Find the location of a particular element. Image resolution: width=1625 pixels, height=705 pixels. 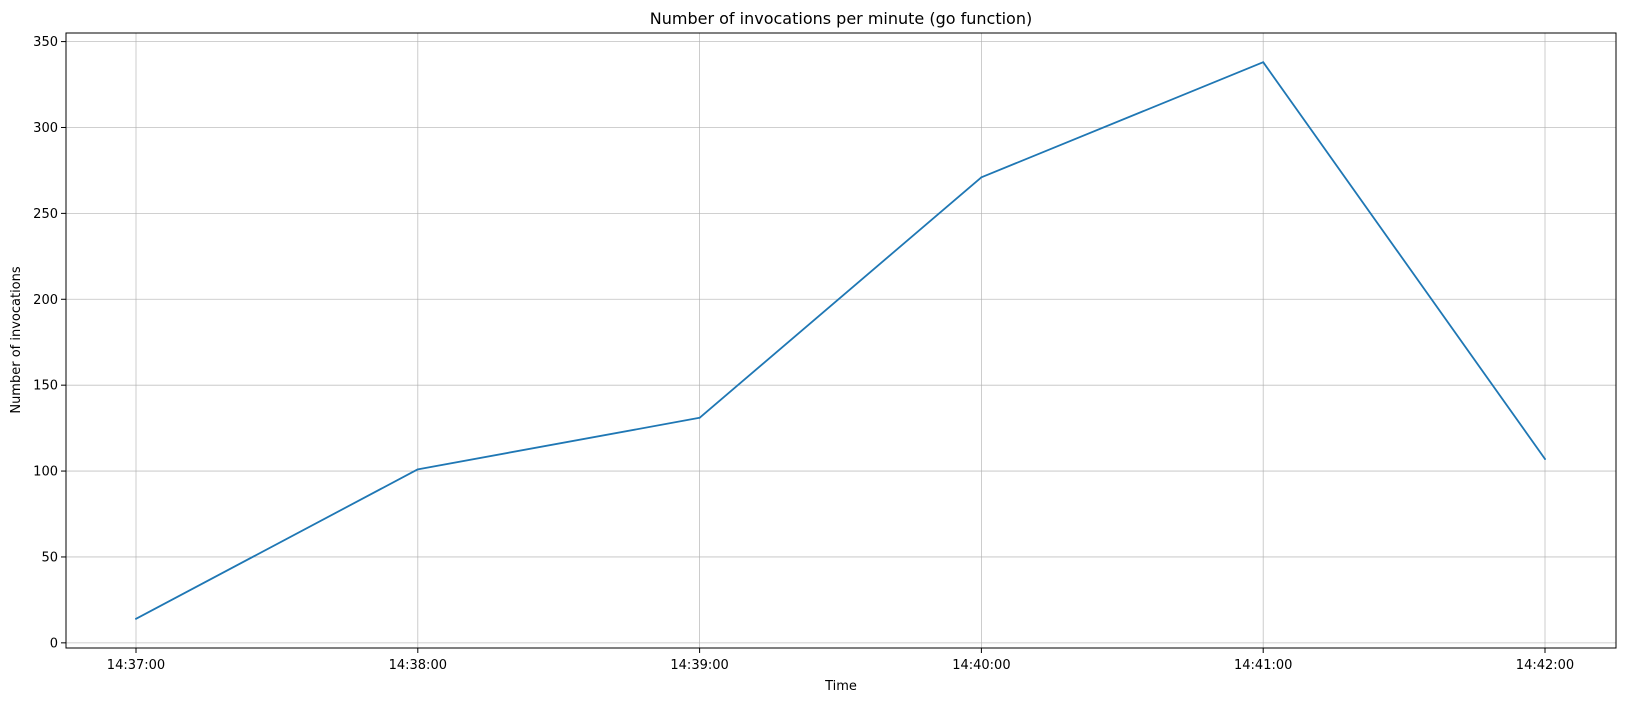

y-tick-label: 0 is located at coordinates (54, 643).